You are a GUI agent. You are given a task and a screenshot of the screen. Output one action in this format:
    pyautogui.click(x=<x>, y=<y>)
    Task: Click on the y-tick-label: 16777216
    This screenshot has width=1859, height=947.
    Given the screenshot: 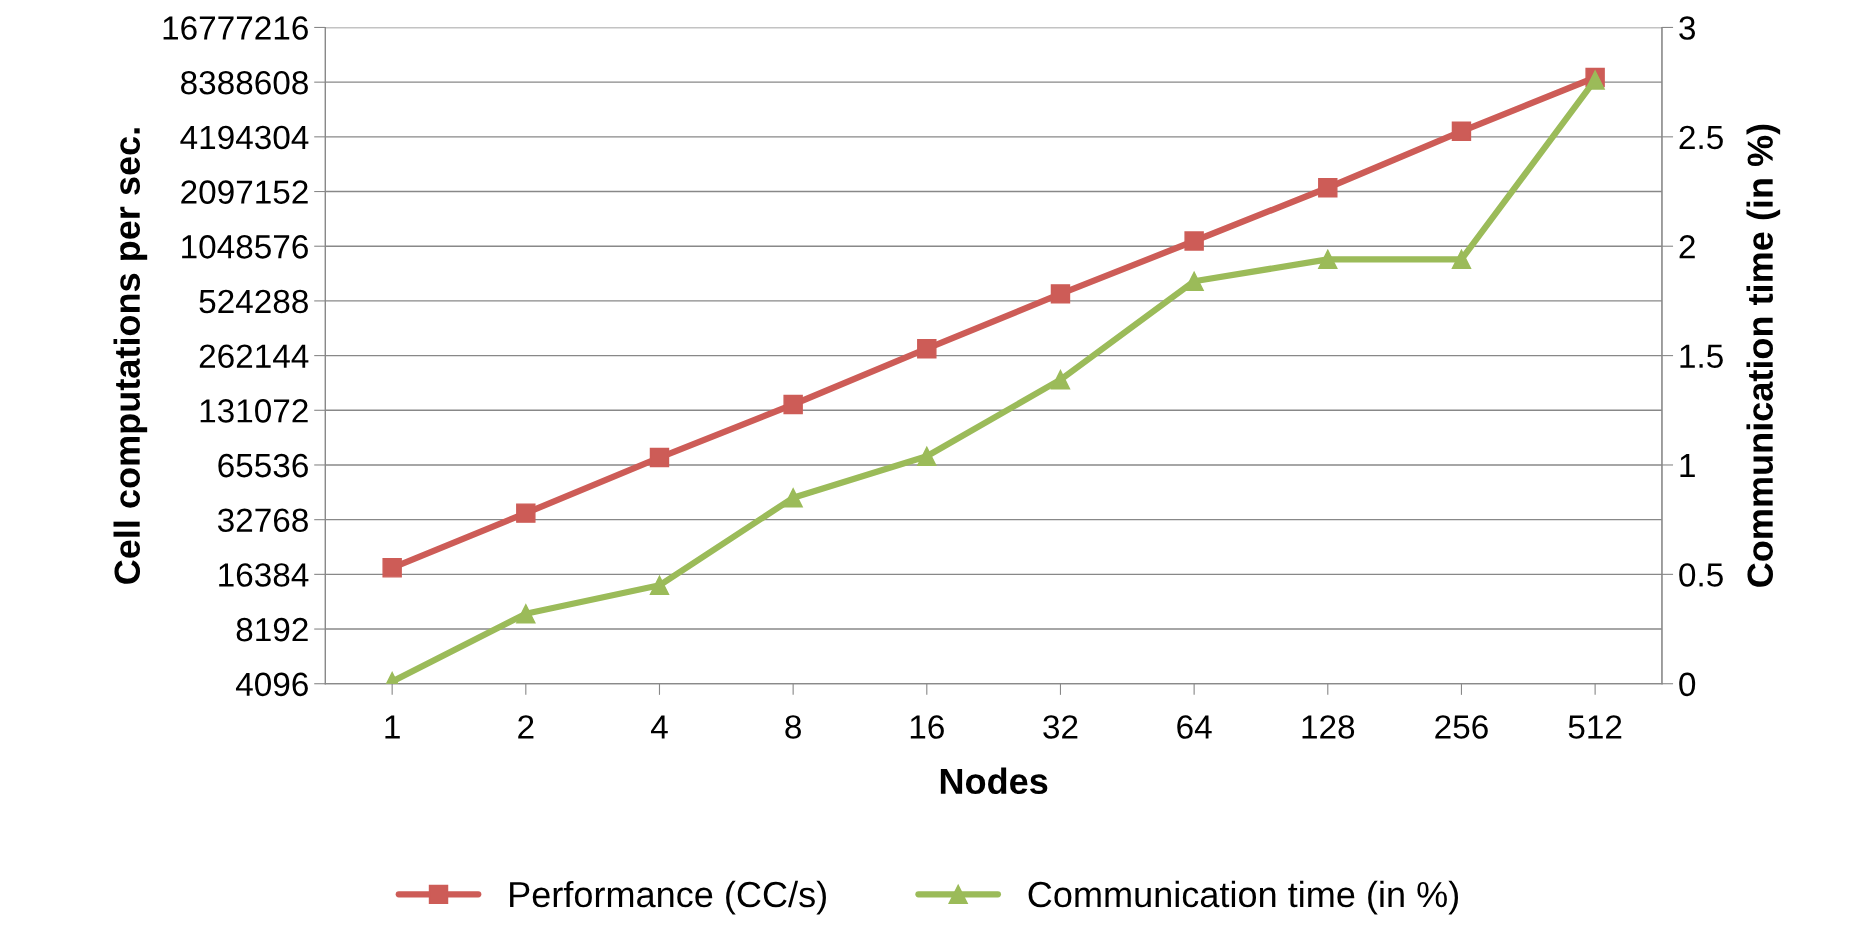 What is the action you would take?
    pyautogui.click(x=235, y=28)
    